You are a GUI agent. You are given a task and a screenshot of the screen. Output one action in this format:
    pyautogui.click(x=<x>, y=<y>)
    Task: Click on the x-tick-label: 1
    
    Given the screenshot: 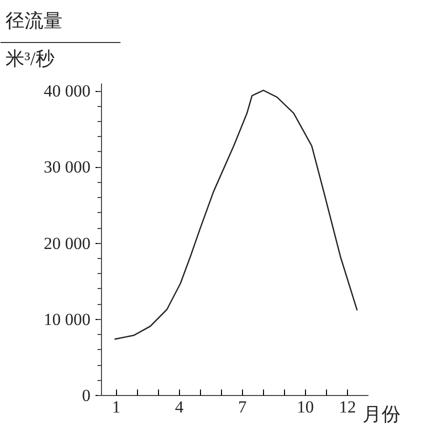 What is the action you would take?
    pyautogui.click(x=116, y=407)
    